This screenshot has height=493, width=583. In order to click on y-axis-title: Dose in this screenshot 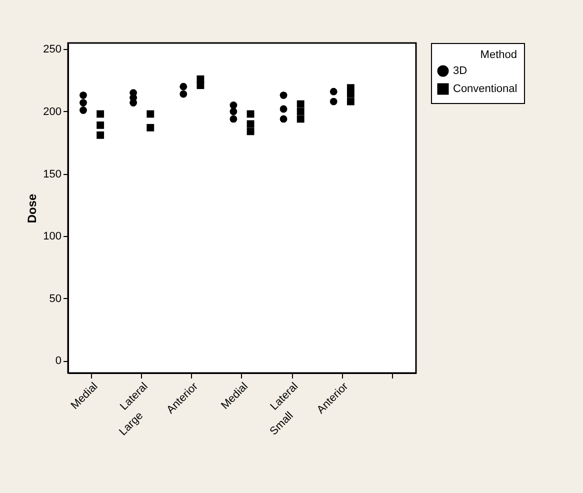, I will do `click(32, 209)`.